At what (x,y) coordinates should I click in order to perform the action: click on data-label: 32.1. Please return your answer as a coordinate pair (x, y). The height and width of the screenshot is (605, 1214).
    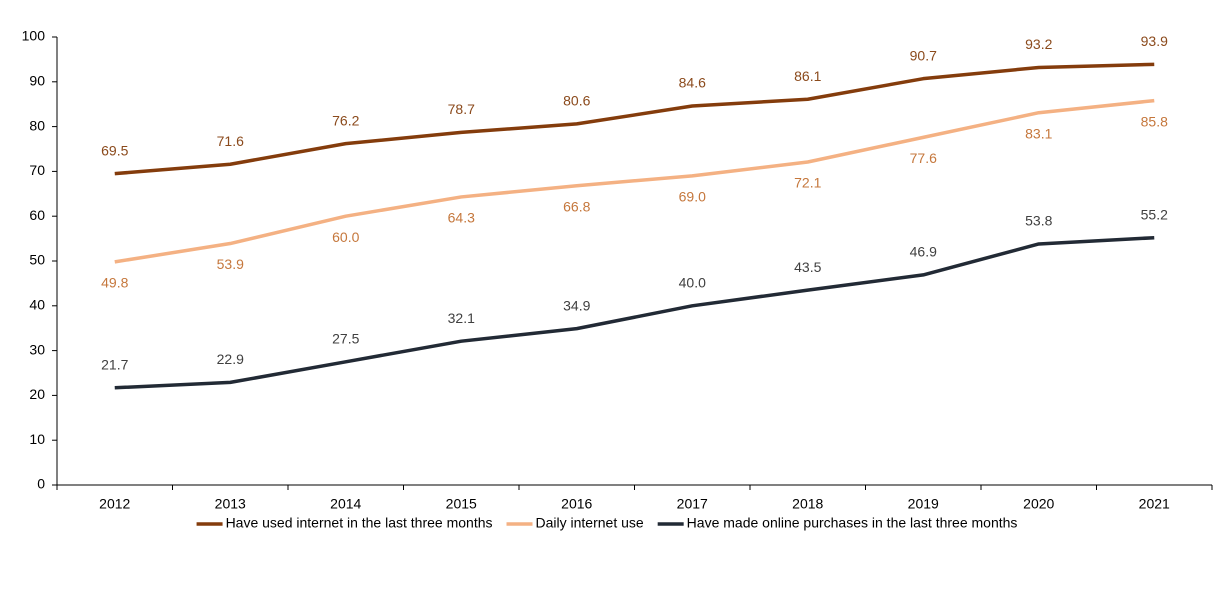
    Looking at the image, I should click on (461, 318).